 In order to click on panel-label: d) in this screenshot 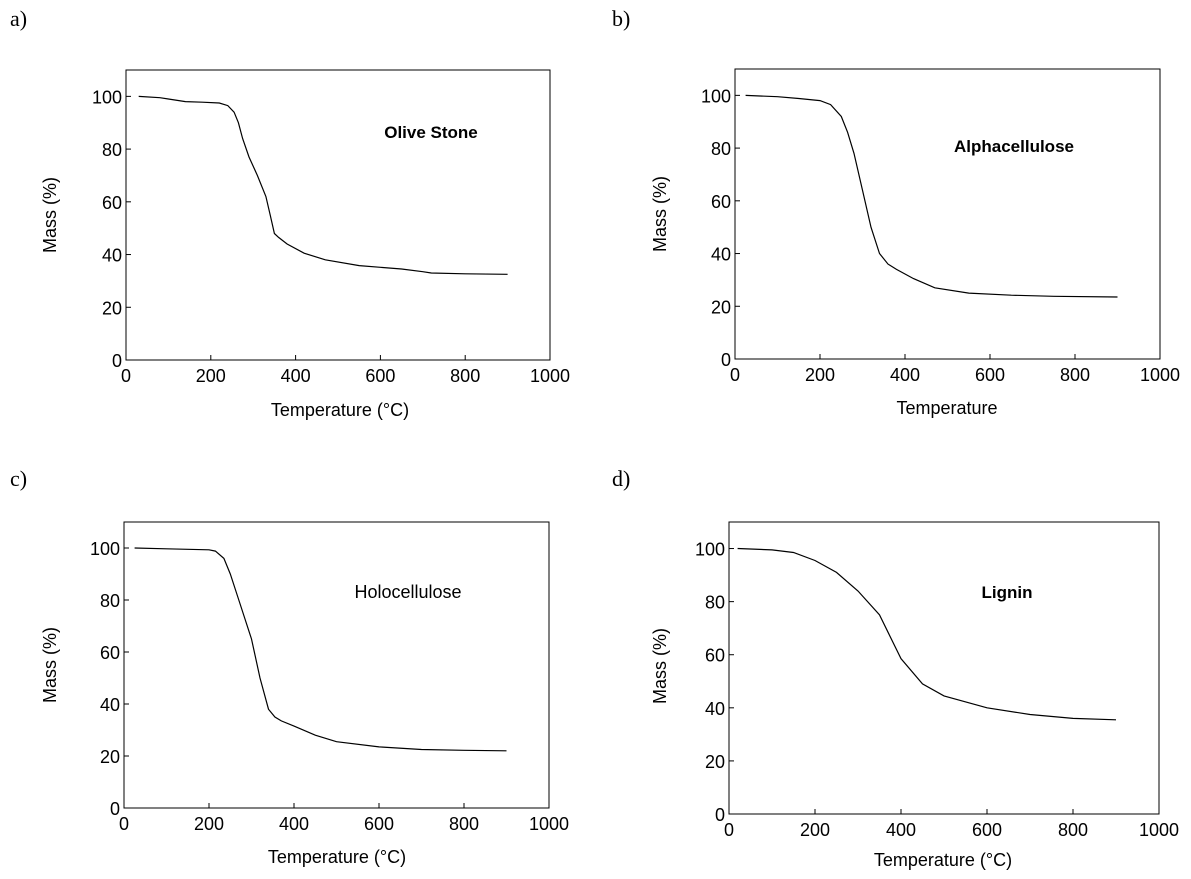, I will do `click(621, 478)`.